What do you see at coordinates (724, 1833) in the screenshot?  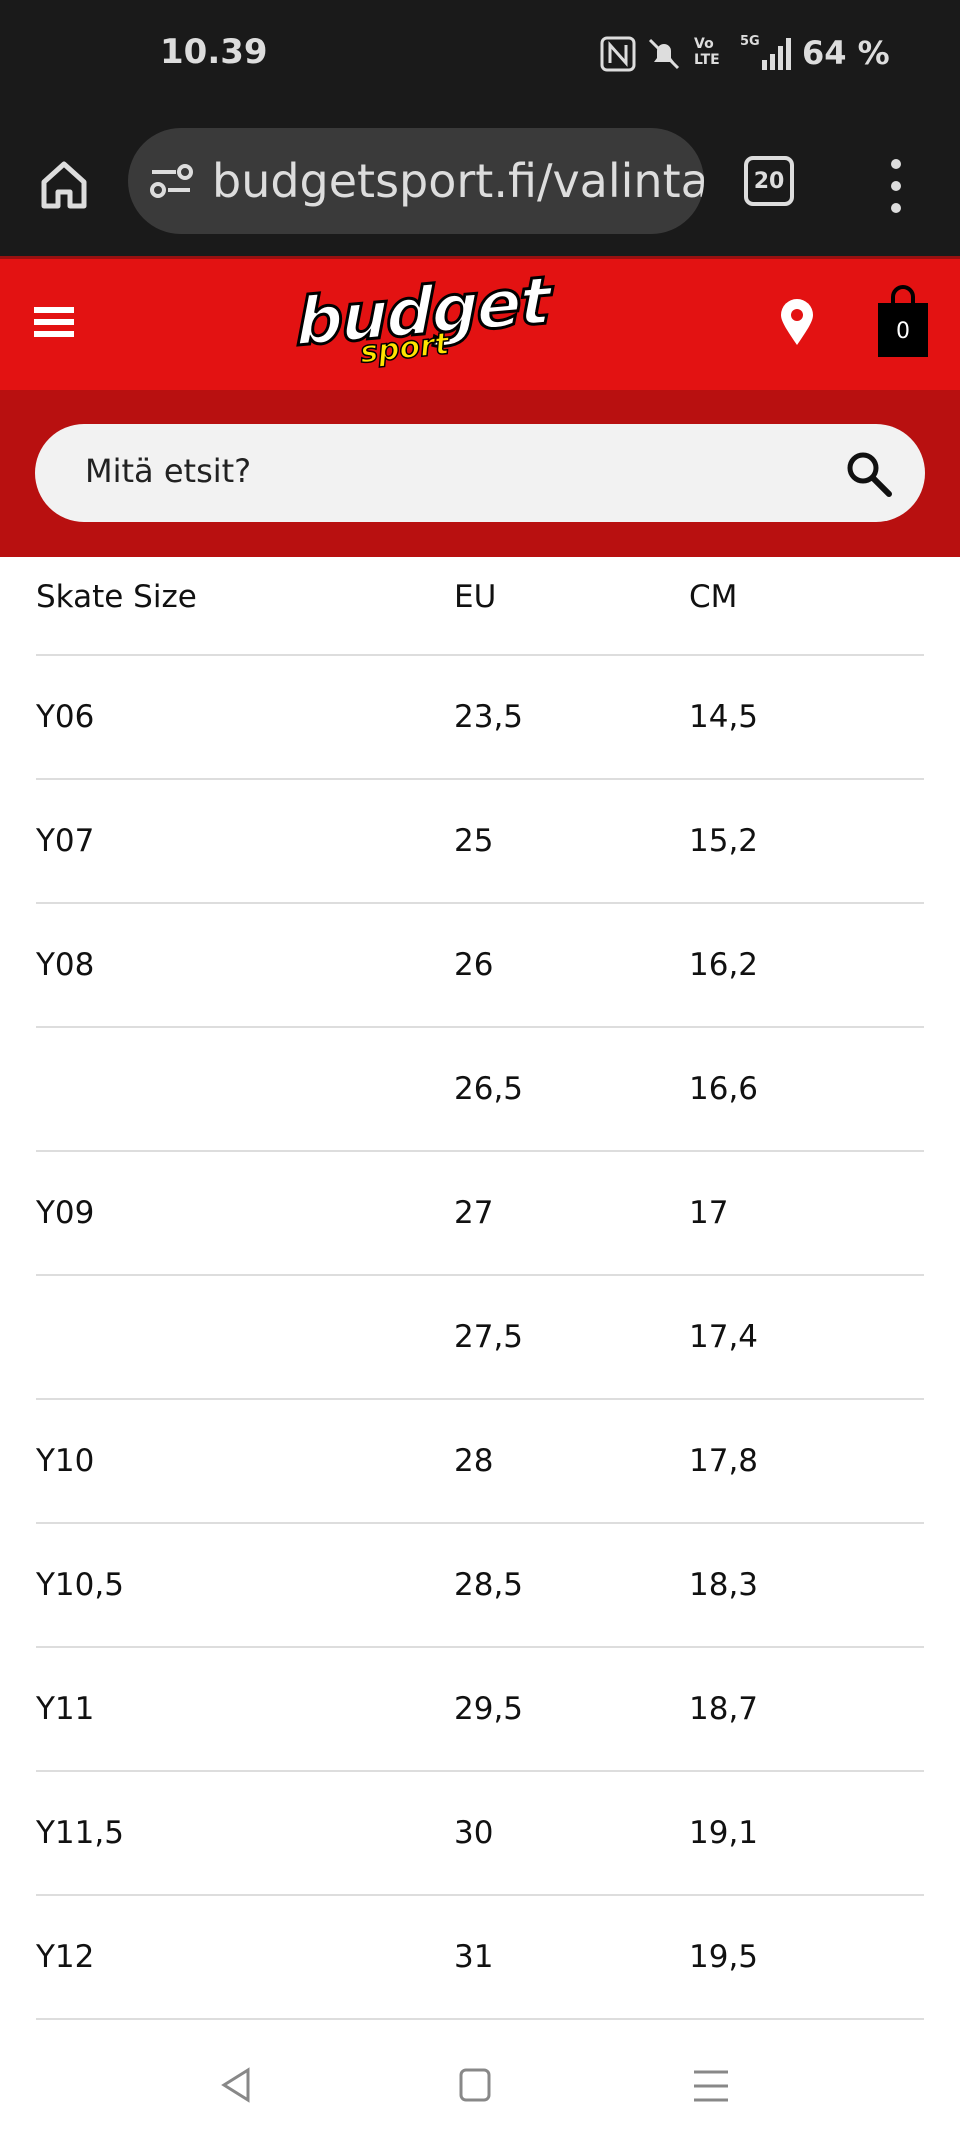 I see `table-cell: 19,1` at bounding box center [724, 1833].